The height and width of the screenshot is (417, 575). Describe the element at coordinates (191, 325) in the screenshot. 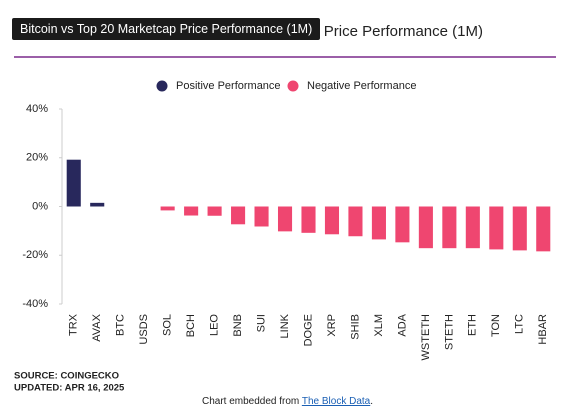

I see `x-tick-label: BCH` at that location.